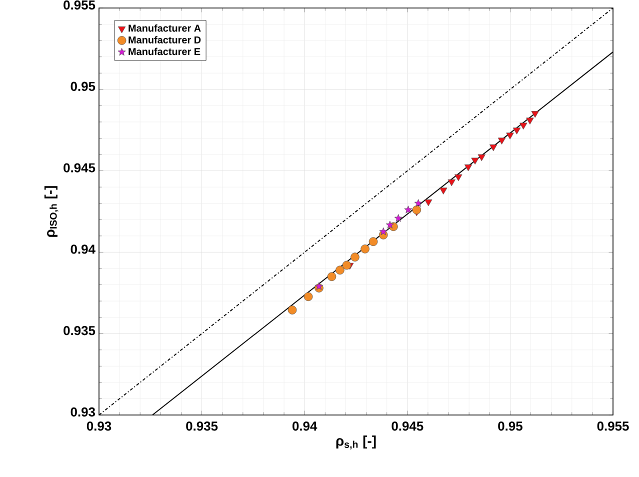  What do you see at coordinates (80, 167) in the screenshot?
I see `y-tick-label: 0.945` at bounding box center [80, 167].